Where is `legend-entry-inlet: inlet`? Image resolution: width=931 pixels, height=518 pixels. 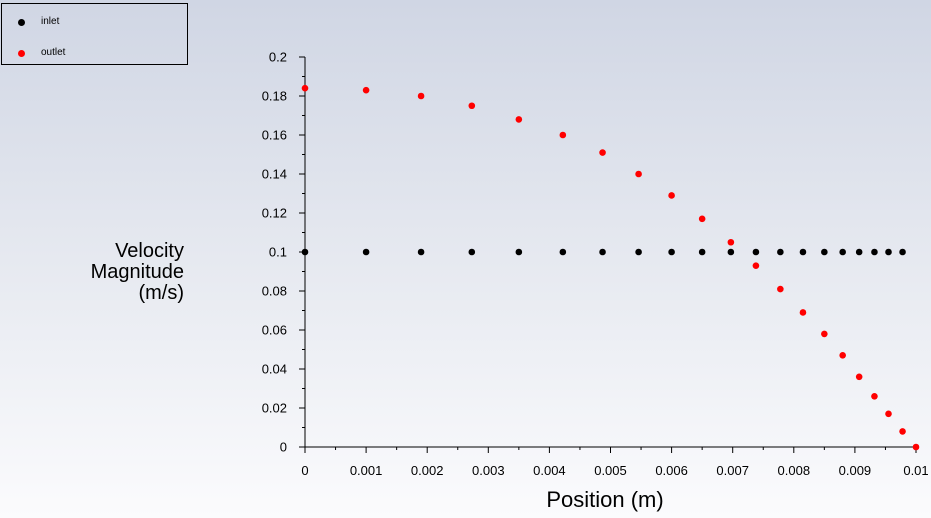 legend-entry-inlet: inlet is located at coordinates (92, 23).